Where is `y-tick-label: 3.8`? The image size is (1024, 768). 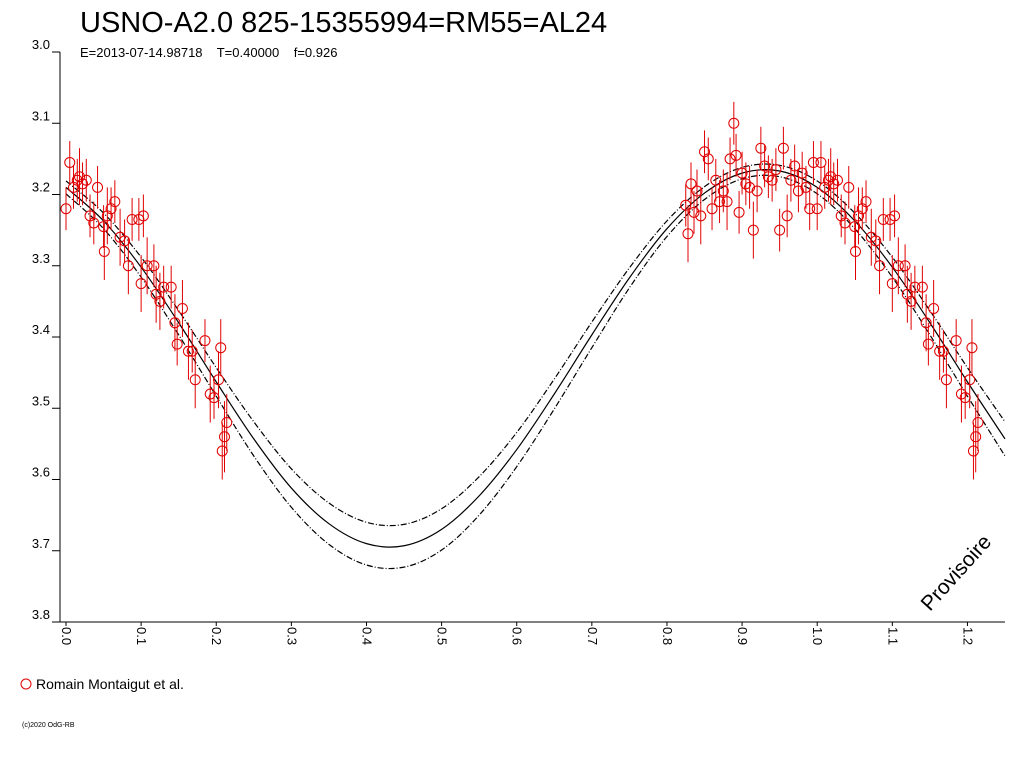
y-tick-label: 3.8 is located at coordinates (41, 614).